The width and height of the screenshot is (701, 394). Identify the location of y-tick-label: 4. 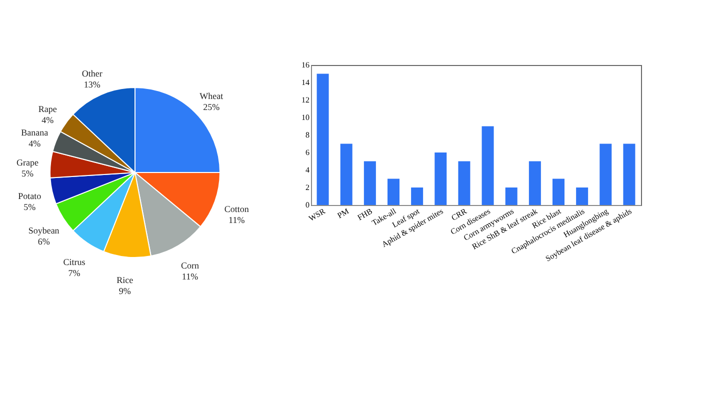
(308, 170).